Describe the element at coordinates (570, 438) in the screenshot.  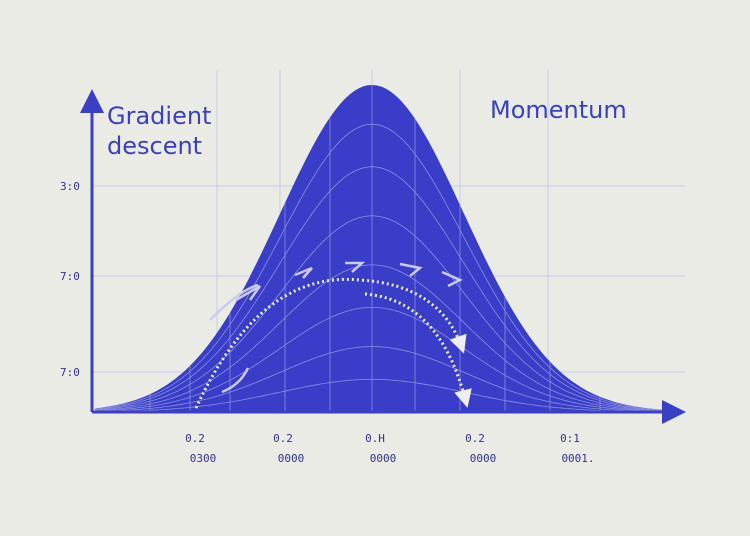
I see `x-label: 0:1` at that location.